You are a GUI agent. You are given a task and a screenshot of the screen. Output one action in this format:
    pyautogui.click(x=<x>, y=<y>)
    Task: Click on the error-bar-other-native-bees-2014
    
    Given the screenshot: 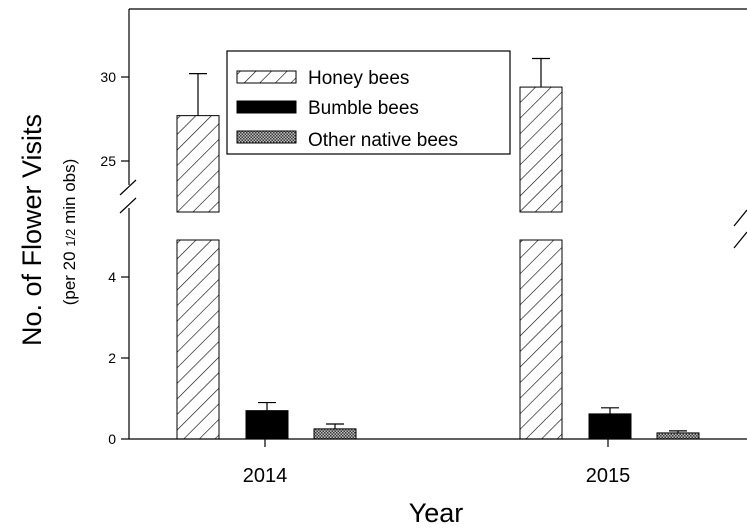 What is the action you would take?
    pyautogui.click(x=335, y=426)
    